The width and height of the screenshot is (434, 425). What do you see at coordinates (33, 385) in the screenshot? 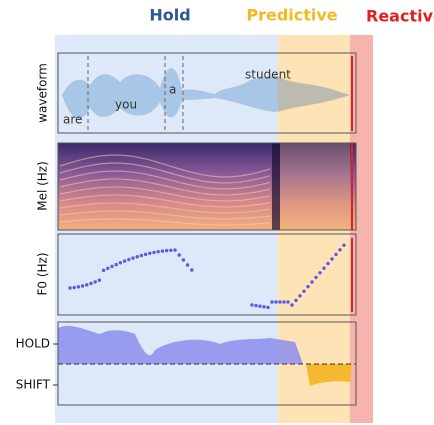
I see `panel-label: SHIFT` at bounding box center [33, 385].